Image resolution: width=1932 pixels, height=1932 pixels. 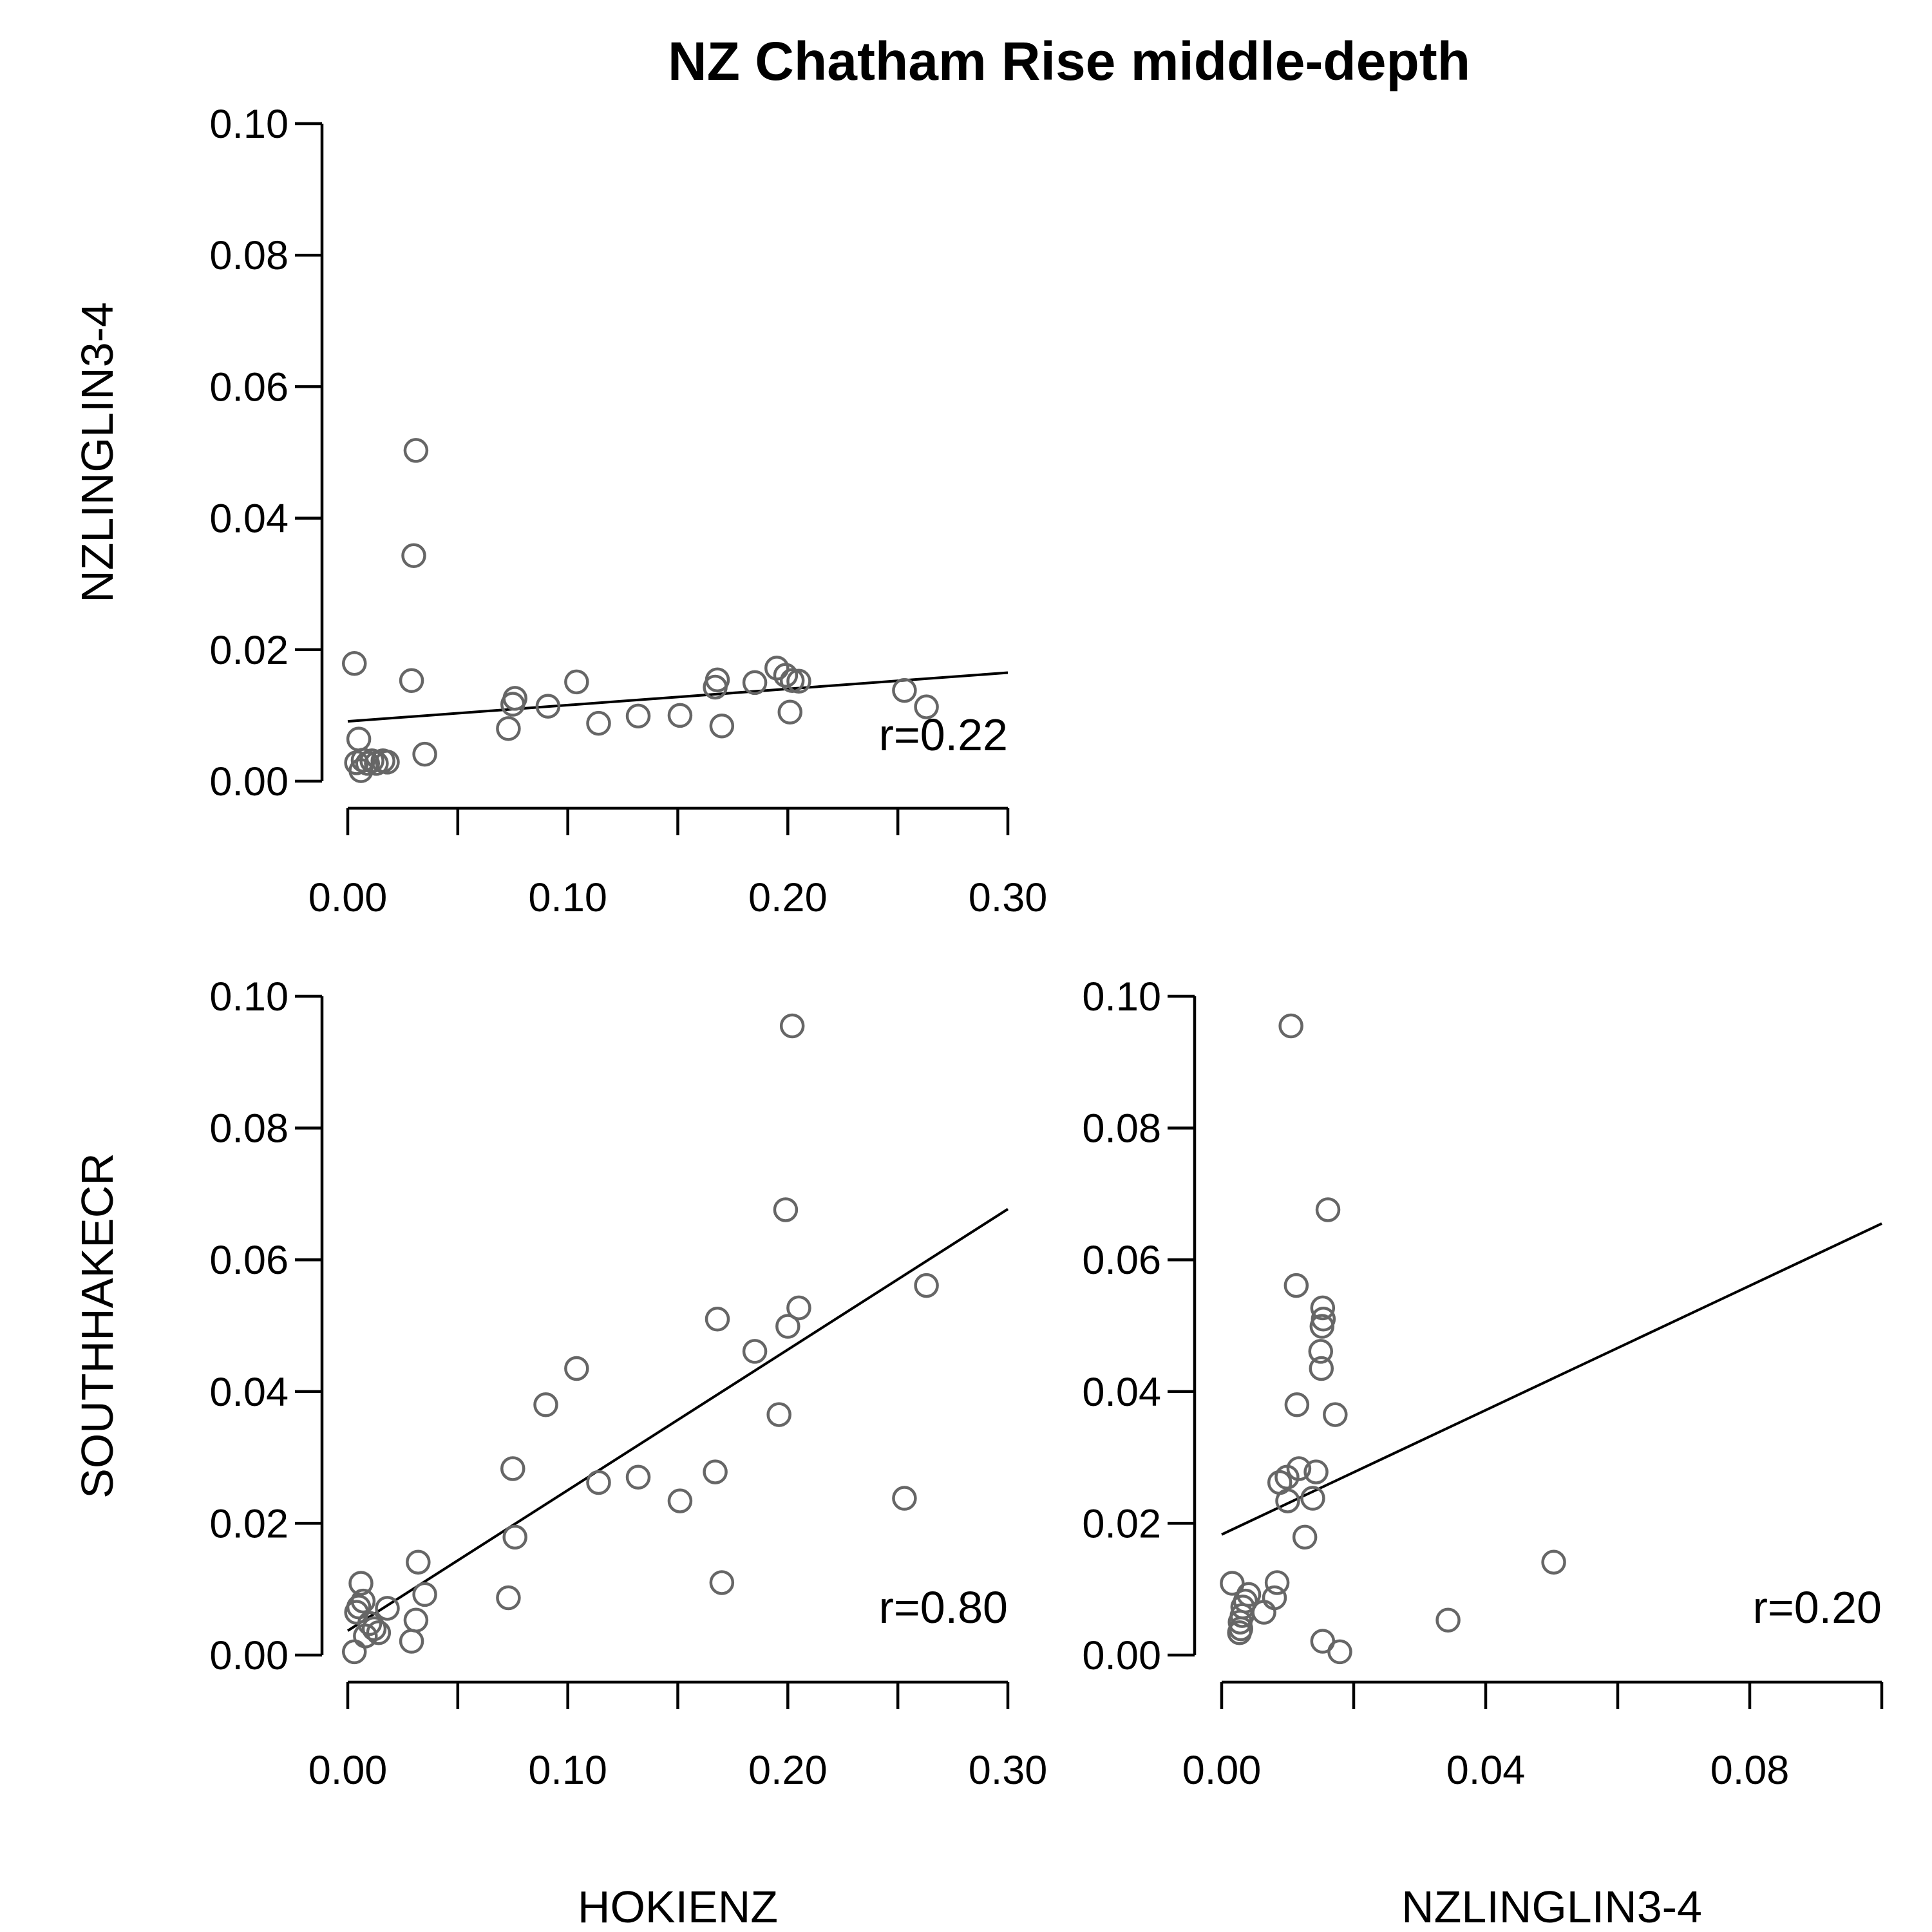 I want to click on x-axis-label: NZLINGLIN3-4, so click(x=1551, y=1907).